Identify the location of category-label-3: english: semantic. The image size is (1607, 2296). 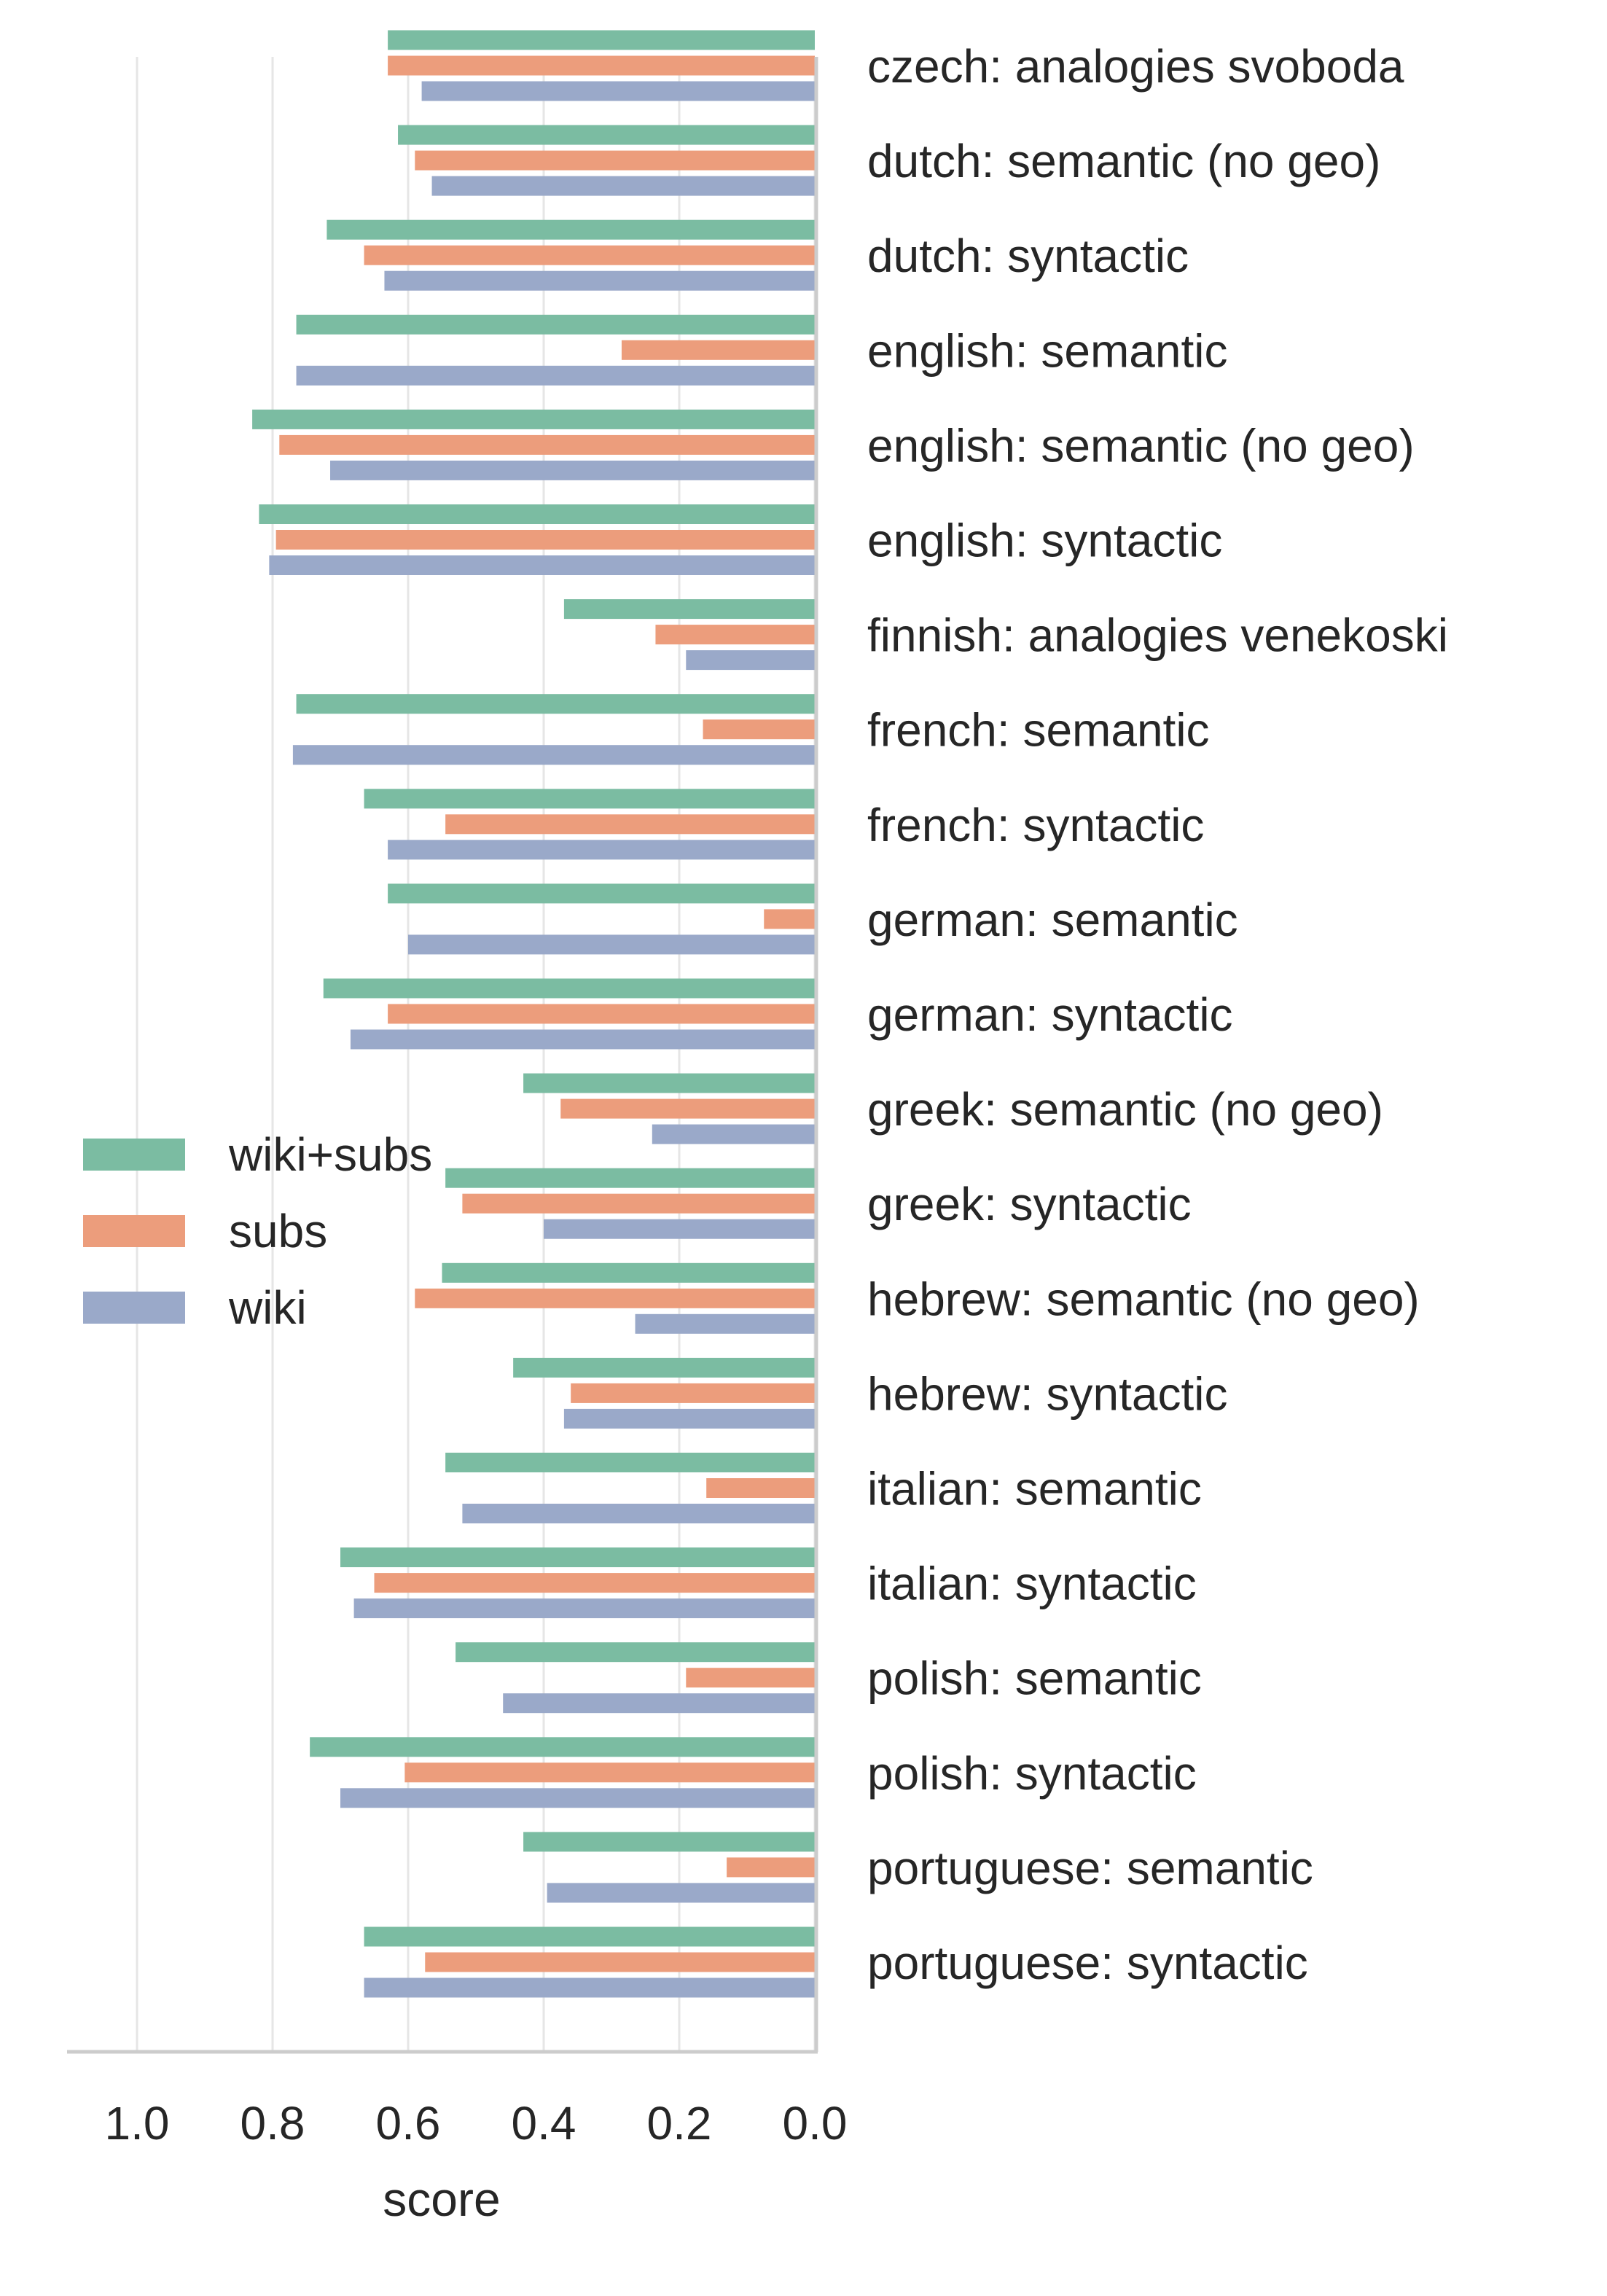
(1047, 351).